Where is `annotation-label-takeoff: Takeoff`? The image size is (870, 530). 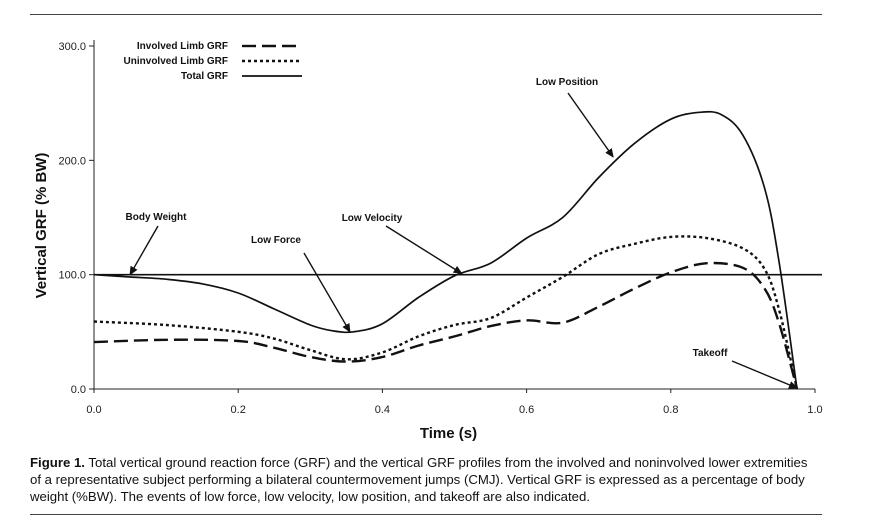
annotation-label-takeoff: Takeoff is located at coordinates (710, 353).